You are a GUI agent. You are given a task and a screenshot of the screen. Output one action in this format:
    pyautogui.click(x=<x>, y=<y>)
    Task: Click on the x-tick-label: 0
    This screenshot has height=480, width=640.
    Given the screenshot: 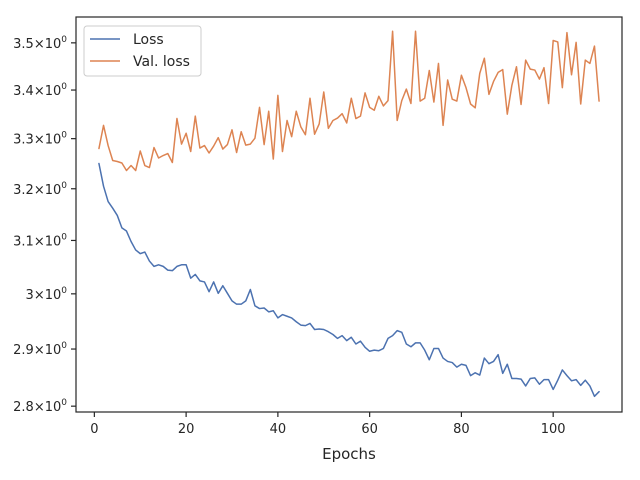 What is the action you would take?
    pyautogui.click(x=94, y=429)
    